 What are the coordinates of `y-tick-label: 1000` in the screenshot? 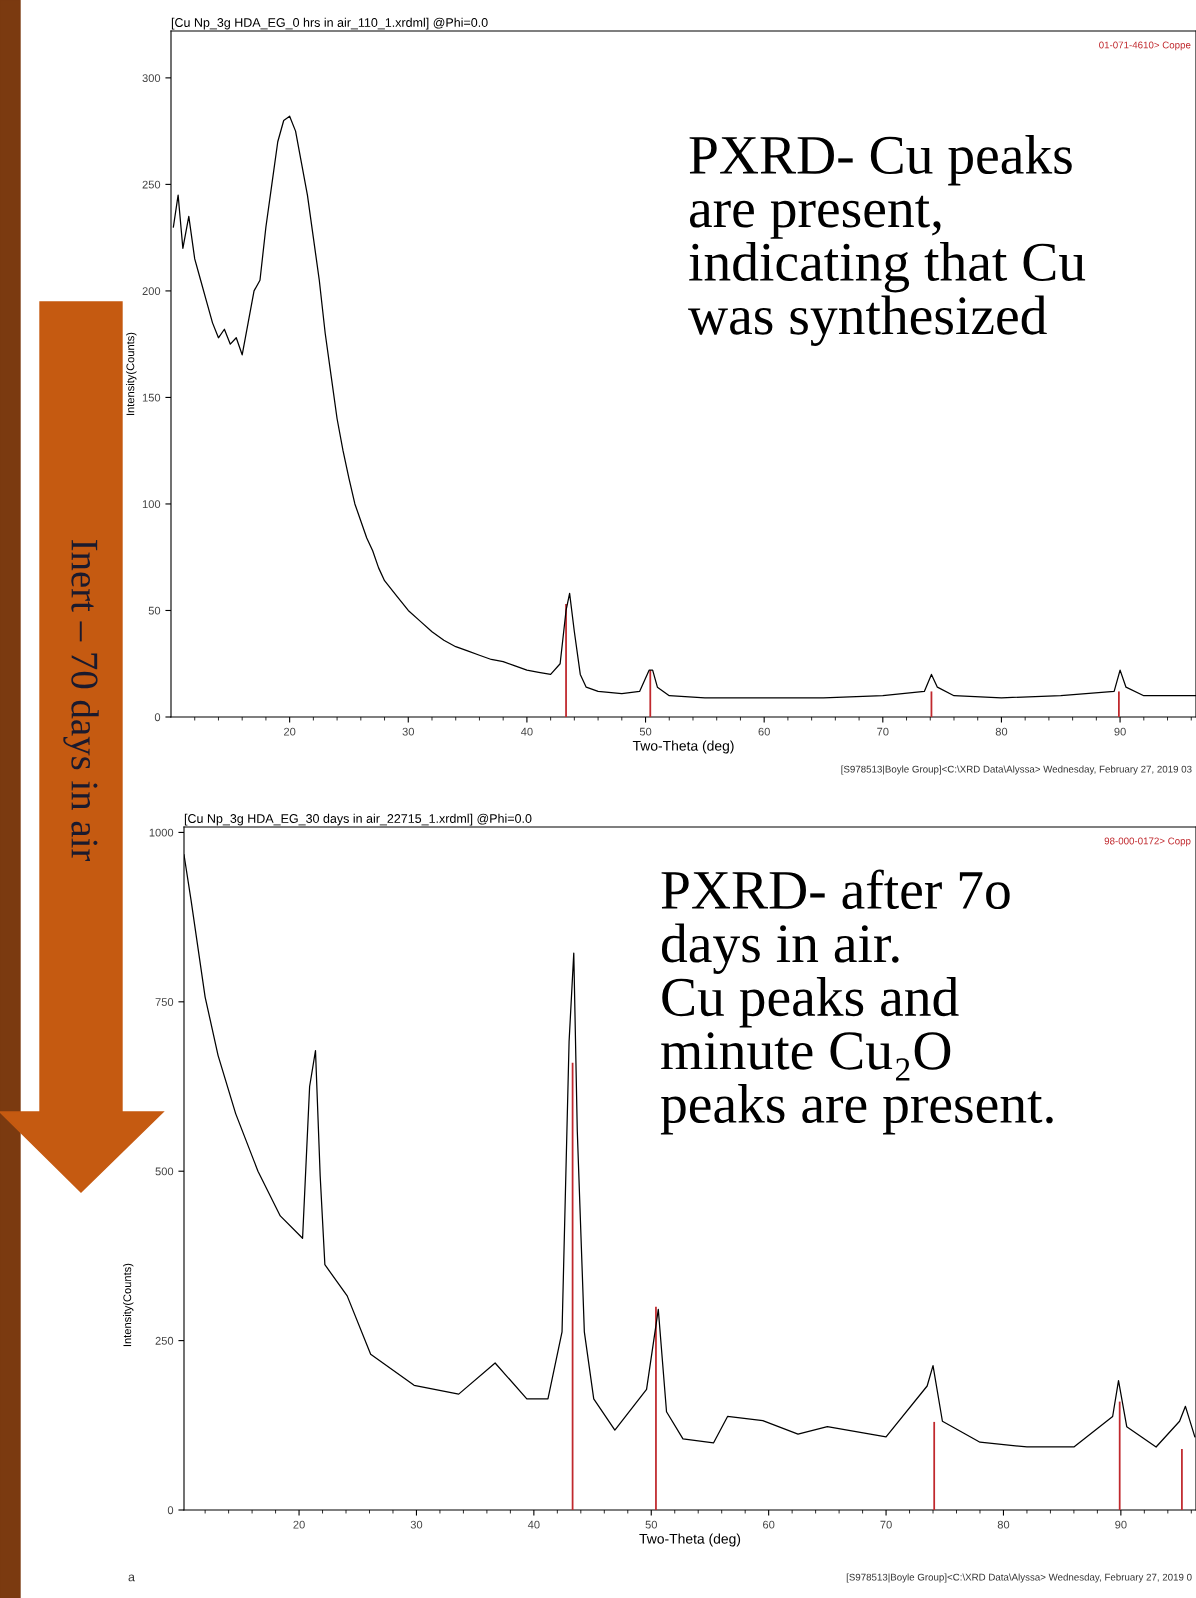 It's located at (161, 832).